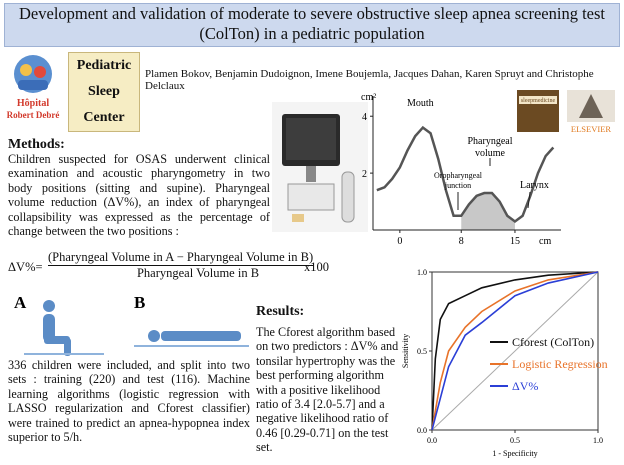  I want to click on y-tick-label: 4, so click(364, 117).